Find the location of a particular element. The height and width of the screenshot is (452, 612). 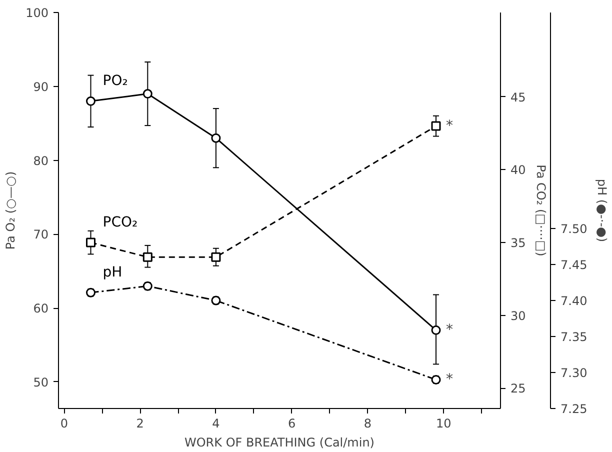

y2-tick-label: 30 is located at coordinates (518, 315).